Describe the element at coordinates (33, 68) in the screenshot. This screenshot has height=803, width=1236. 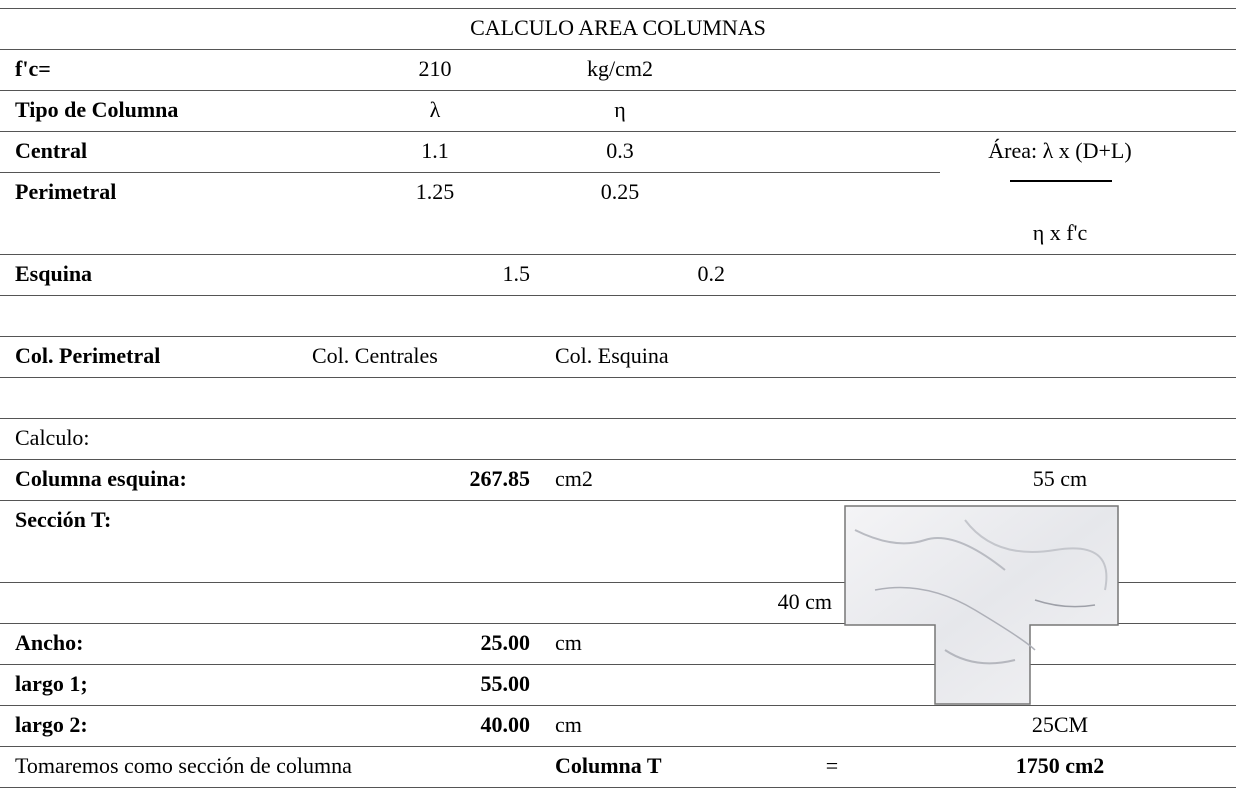
I see `cell: f'c=` at that location.